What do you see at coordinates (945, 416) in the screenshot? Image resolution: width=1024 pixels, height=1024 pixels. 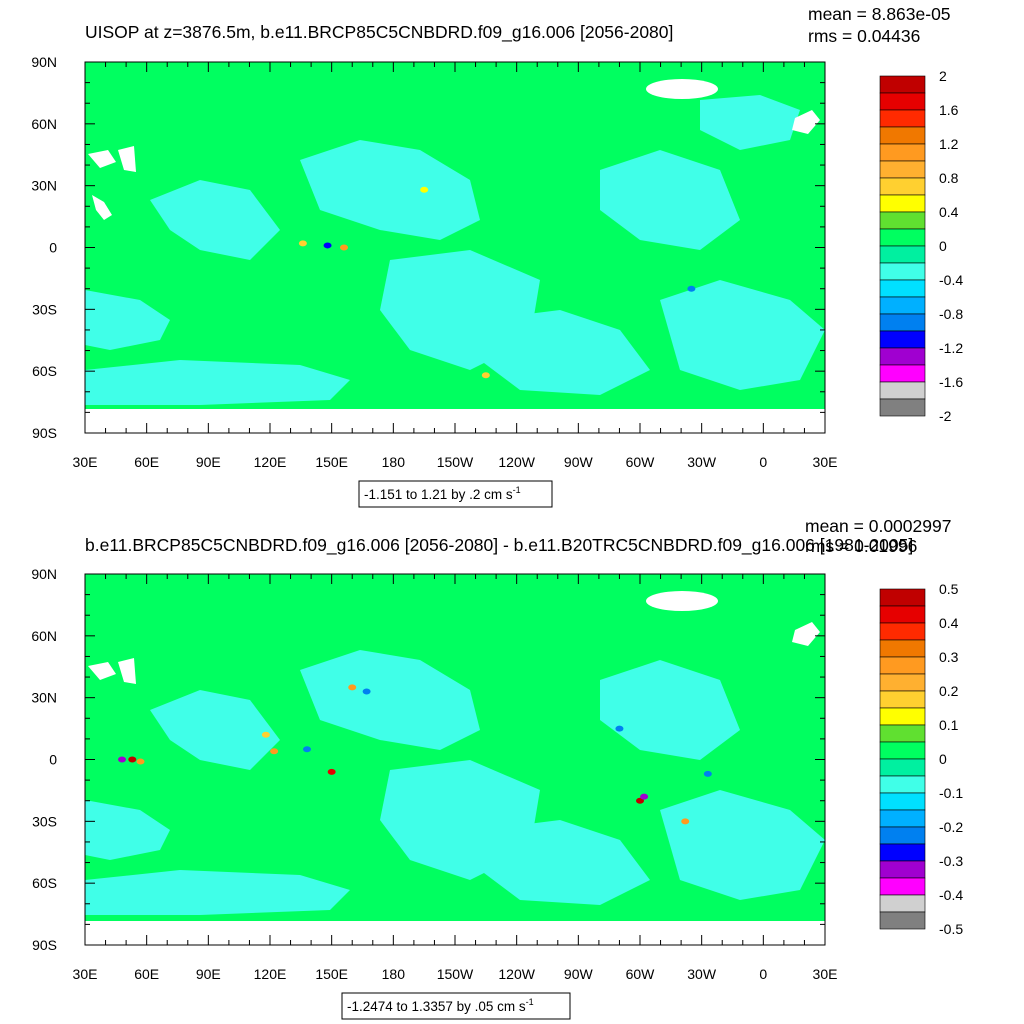 I see `colorbar-label: -2` at bounding box center [945, 416].